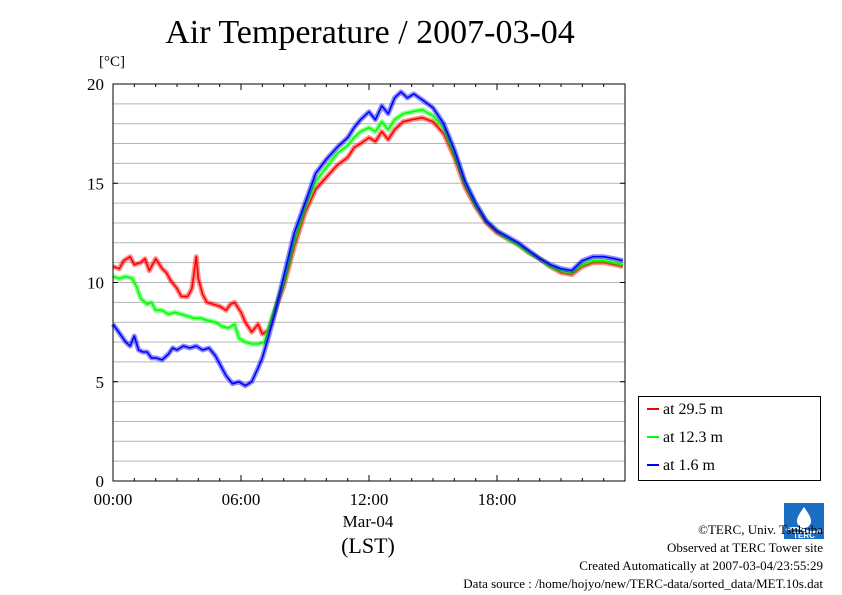 The width and height of the screenshot is (842, 595). Describe the element at coordinates (804, 521) in the screenshot. I see `terc-logo-icon: TERC` at that location.